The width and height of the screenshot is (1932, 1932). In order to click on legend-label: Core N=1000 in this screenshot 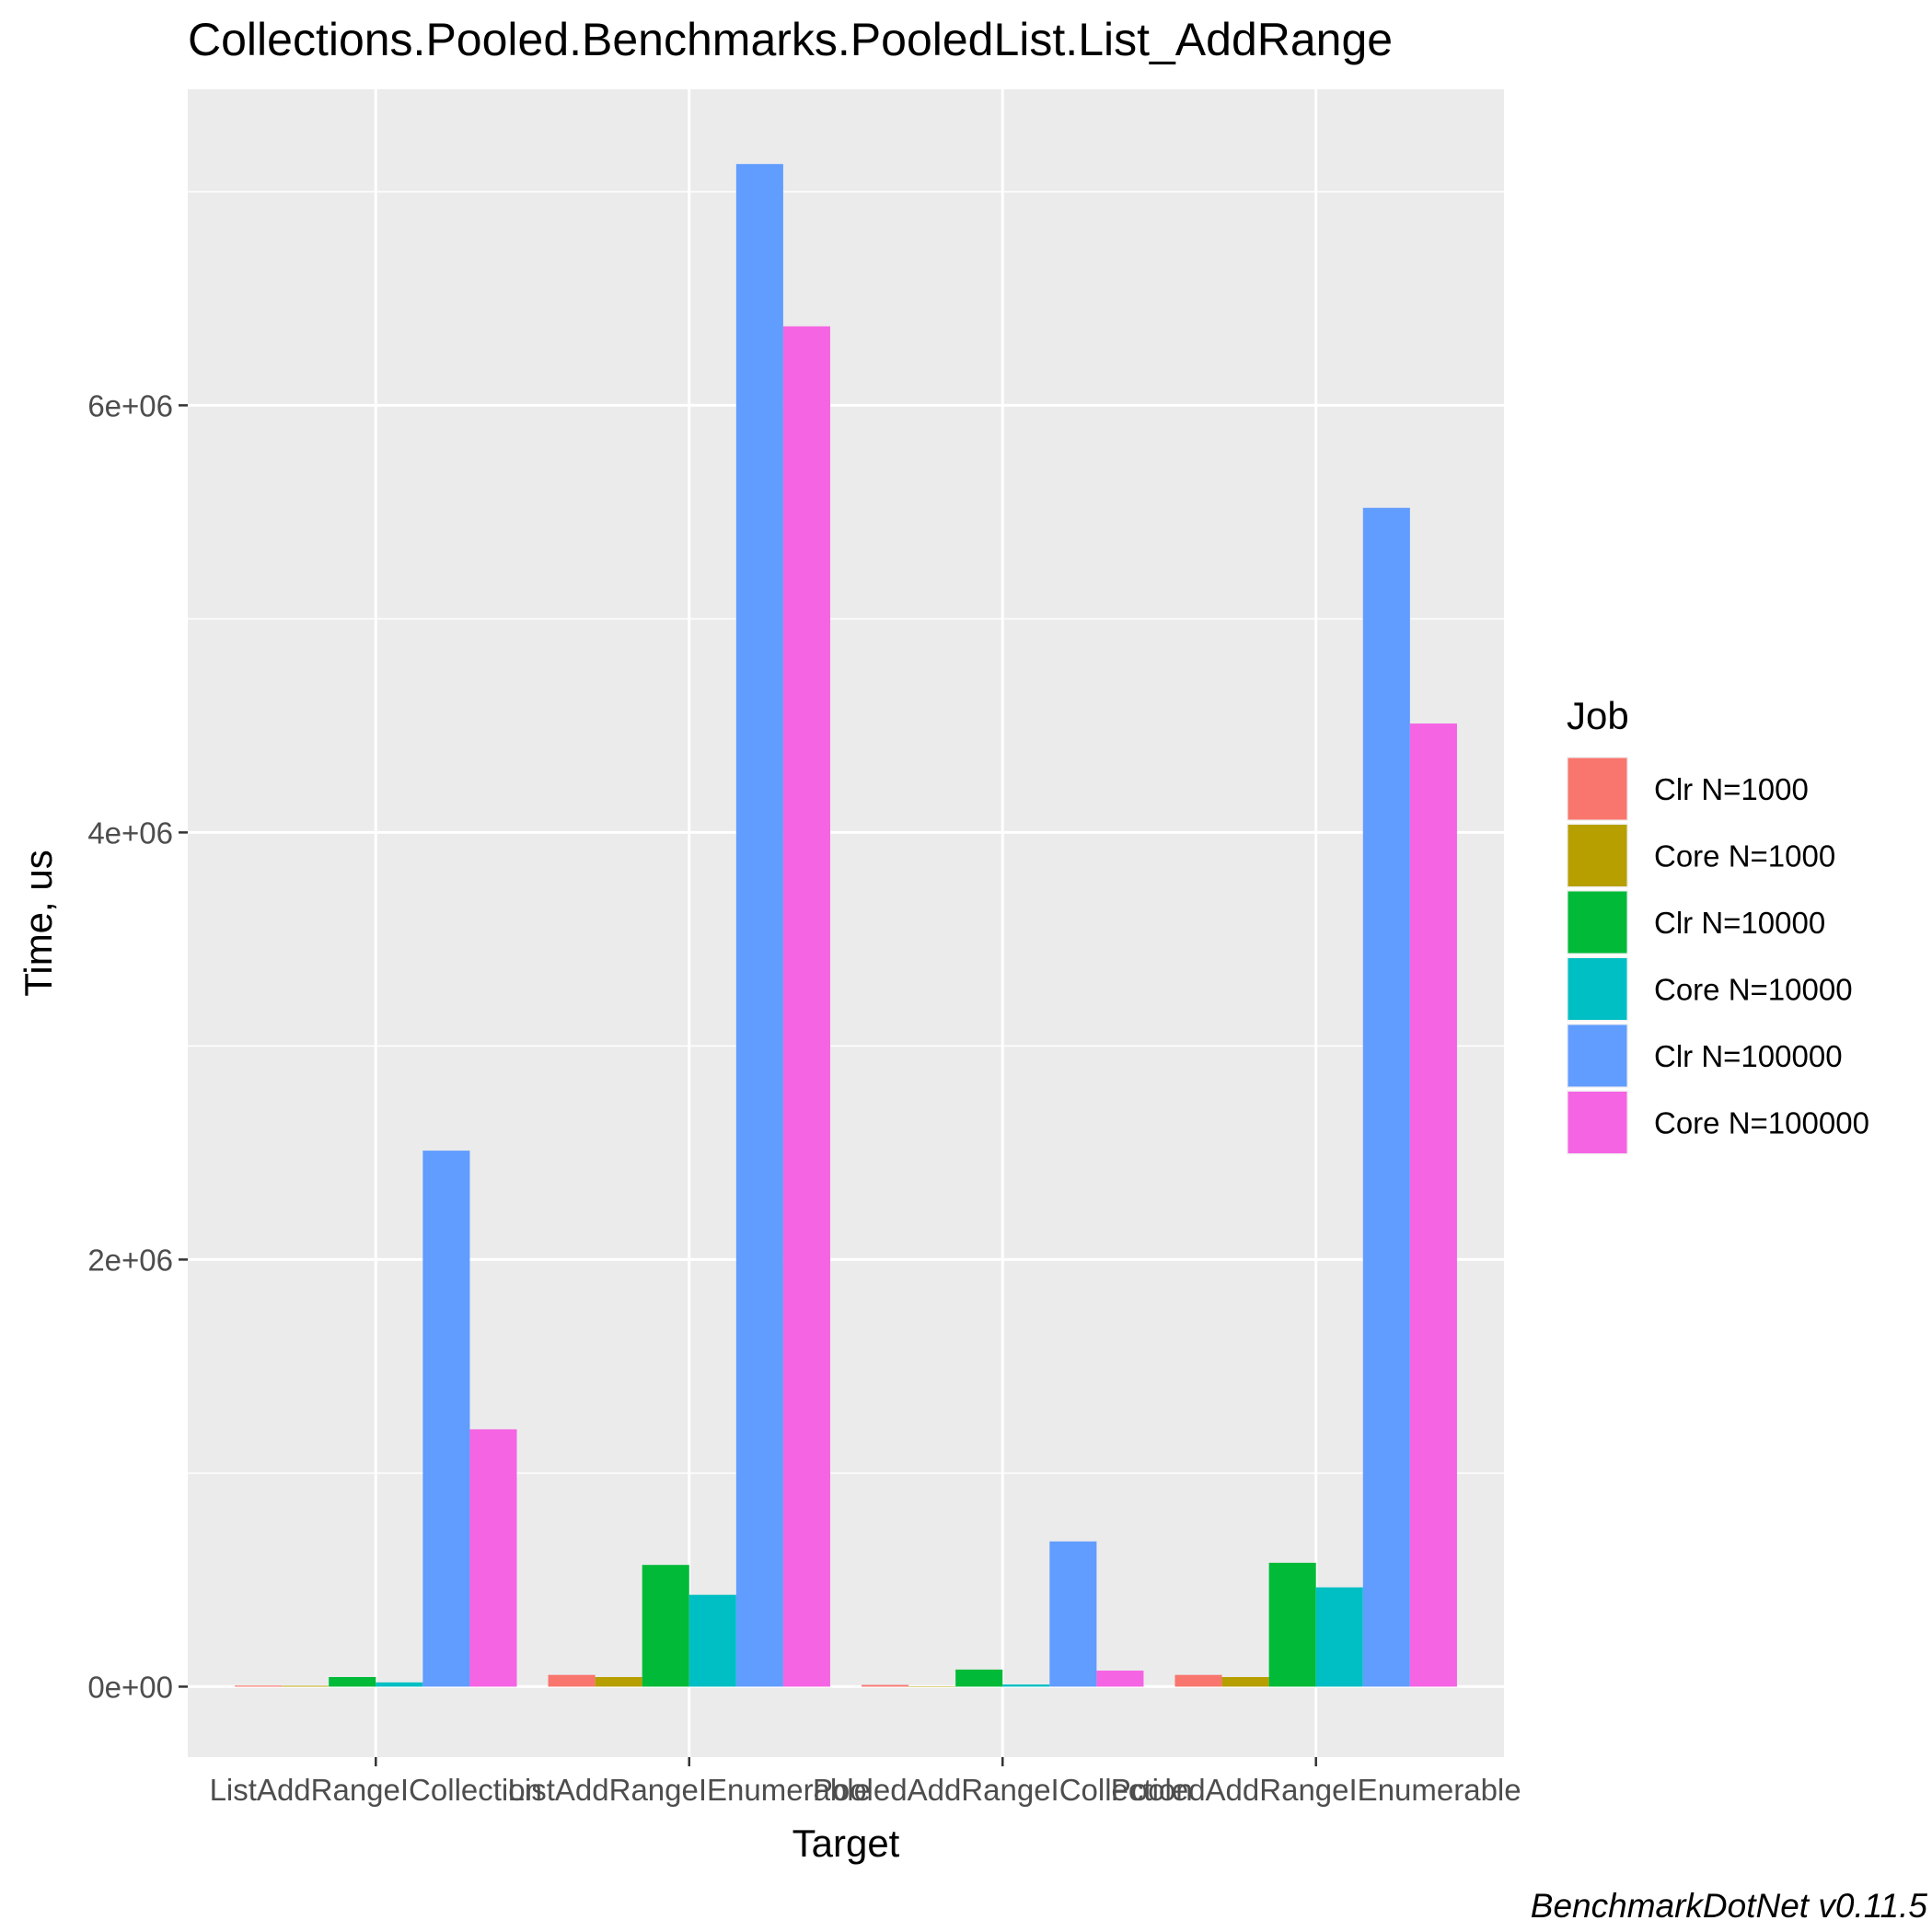, I will do `click(1745, 856)`.